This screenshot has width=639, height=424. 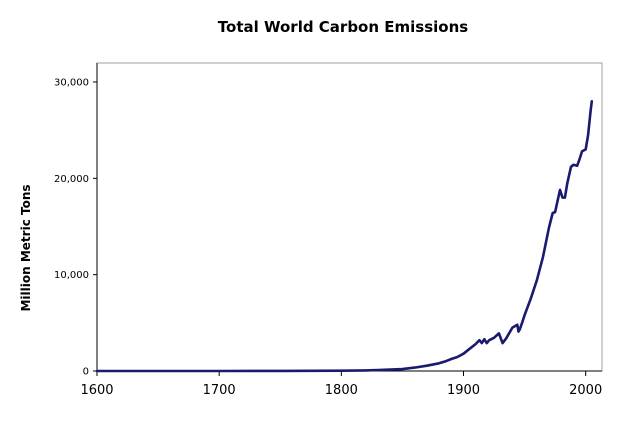 I want to click on y-tick-label: 0, so click(x=86, y=372).